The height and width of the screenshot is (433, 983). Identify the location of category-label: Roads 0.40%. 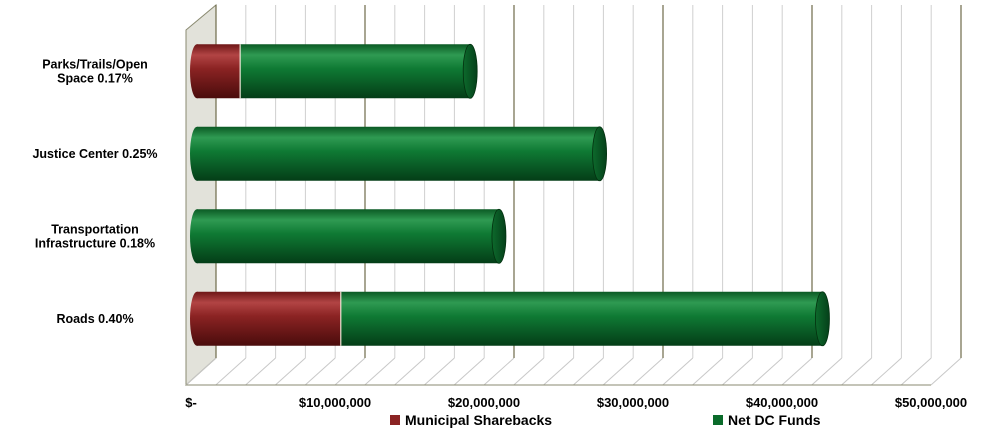
(94, 319).